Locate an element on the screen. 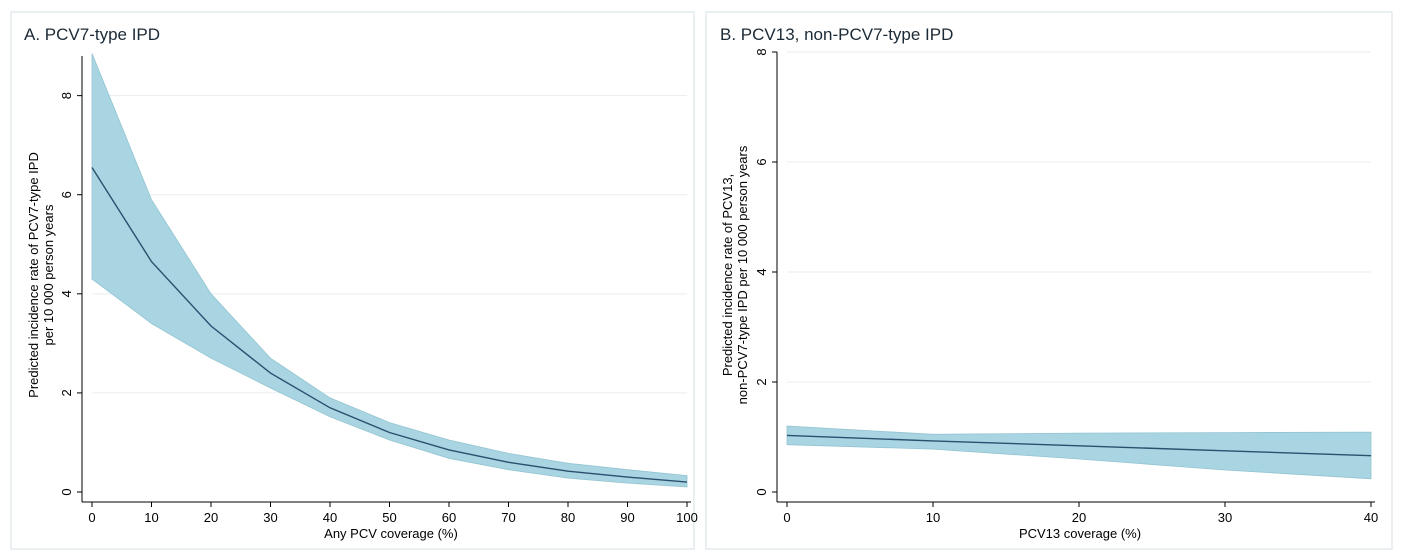 The image size is (1403, 558). panel-b-x-tick-label-30: 30 is located at coordinates (1225, 517).